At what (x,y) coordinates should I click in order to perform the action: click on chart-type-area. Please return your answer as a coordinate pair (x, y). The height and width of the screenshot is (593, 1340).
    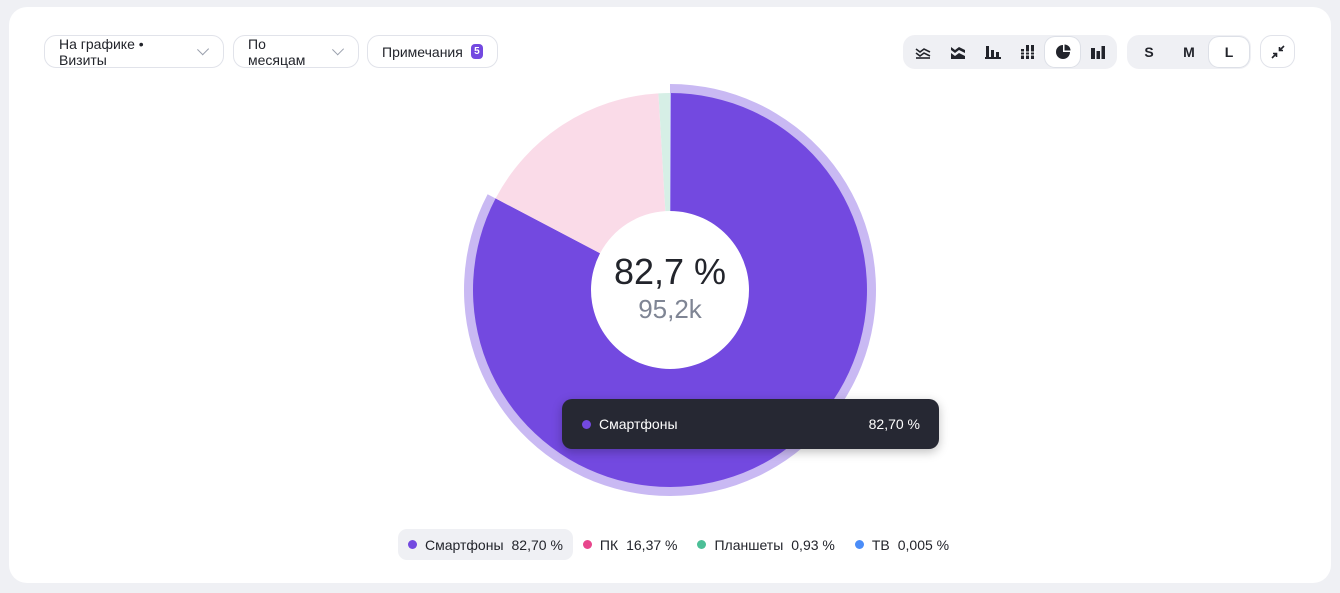
    Looking at the image, I should click on (957, 52).